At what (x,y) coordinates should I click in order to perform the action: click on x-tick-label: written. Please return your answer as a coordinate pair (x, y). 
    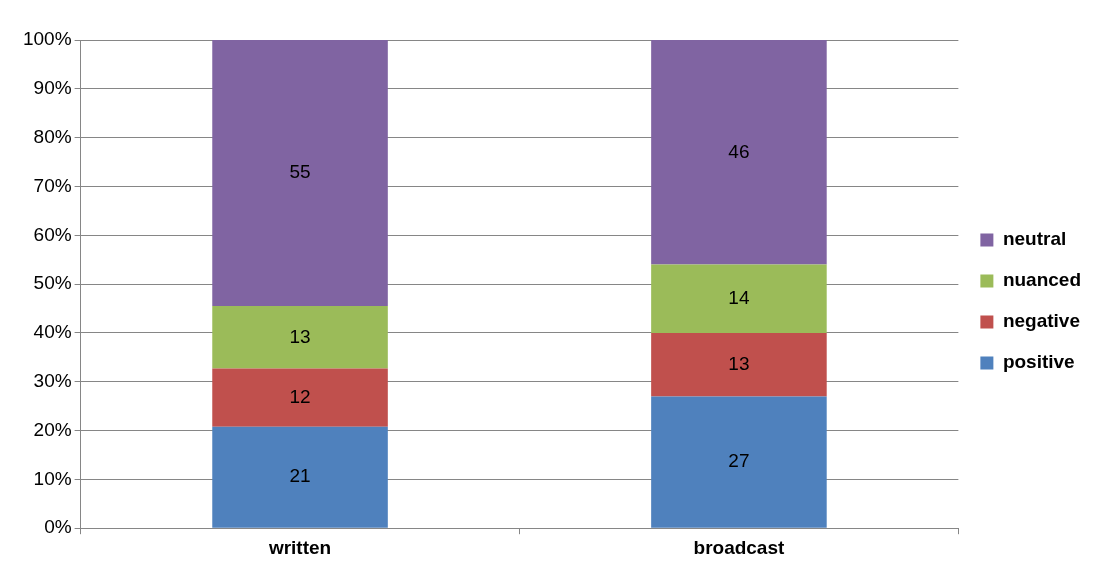
    Looking at the image, I should click on (299, 547).